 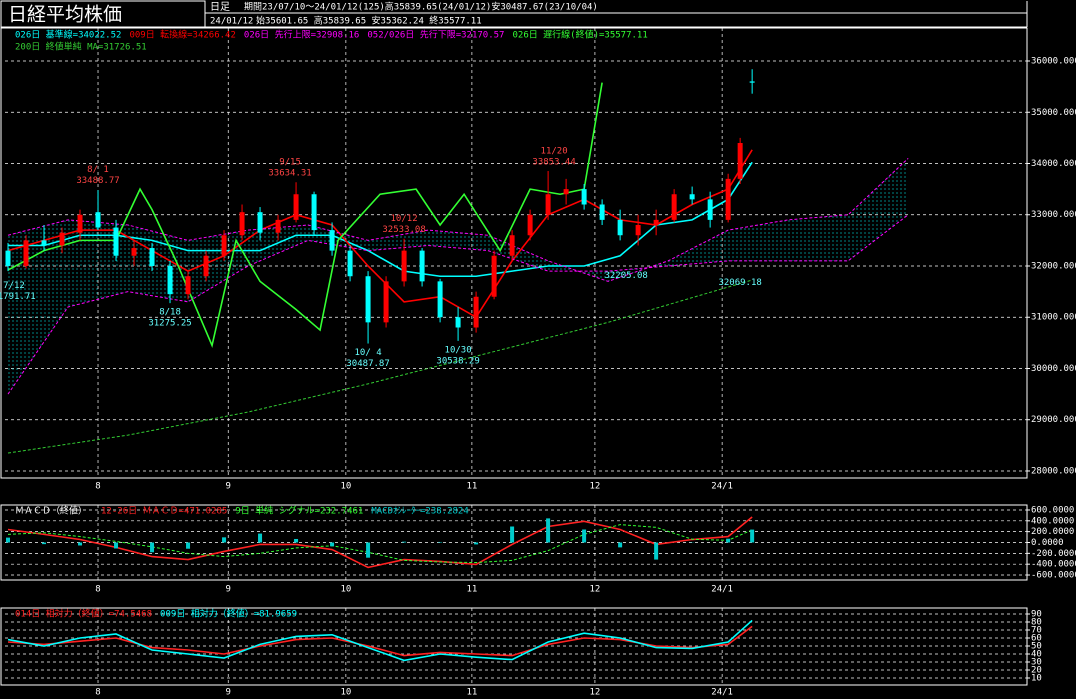 I want to click on y-tick-label: 32000.0000, so click(x=1053, y=266).